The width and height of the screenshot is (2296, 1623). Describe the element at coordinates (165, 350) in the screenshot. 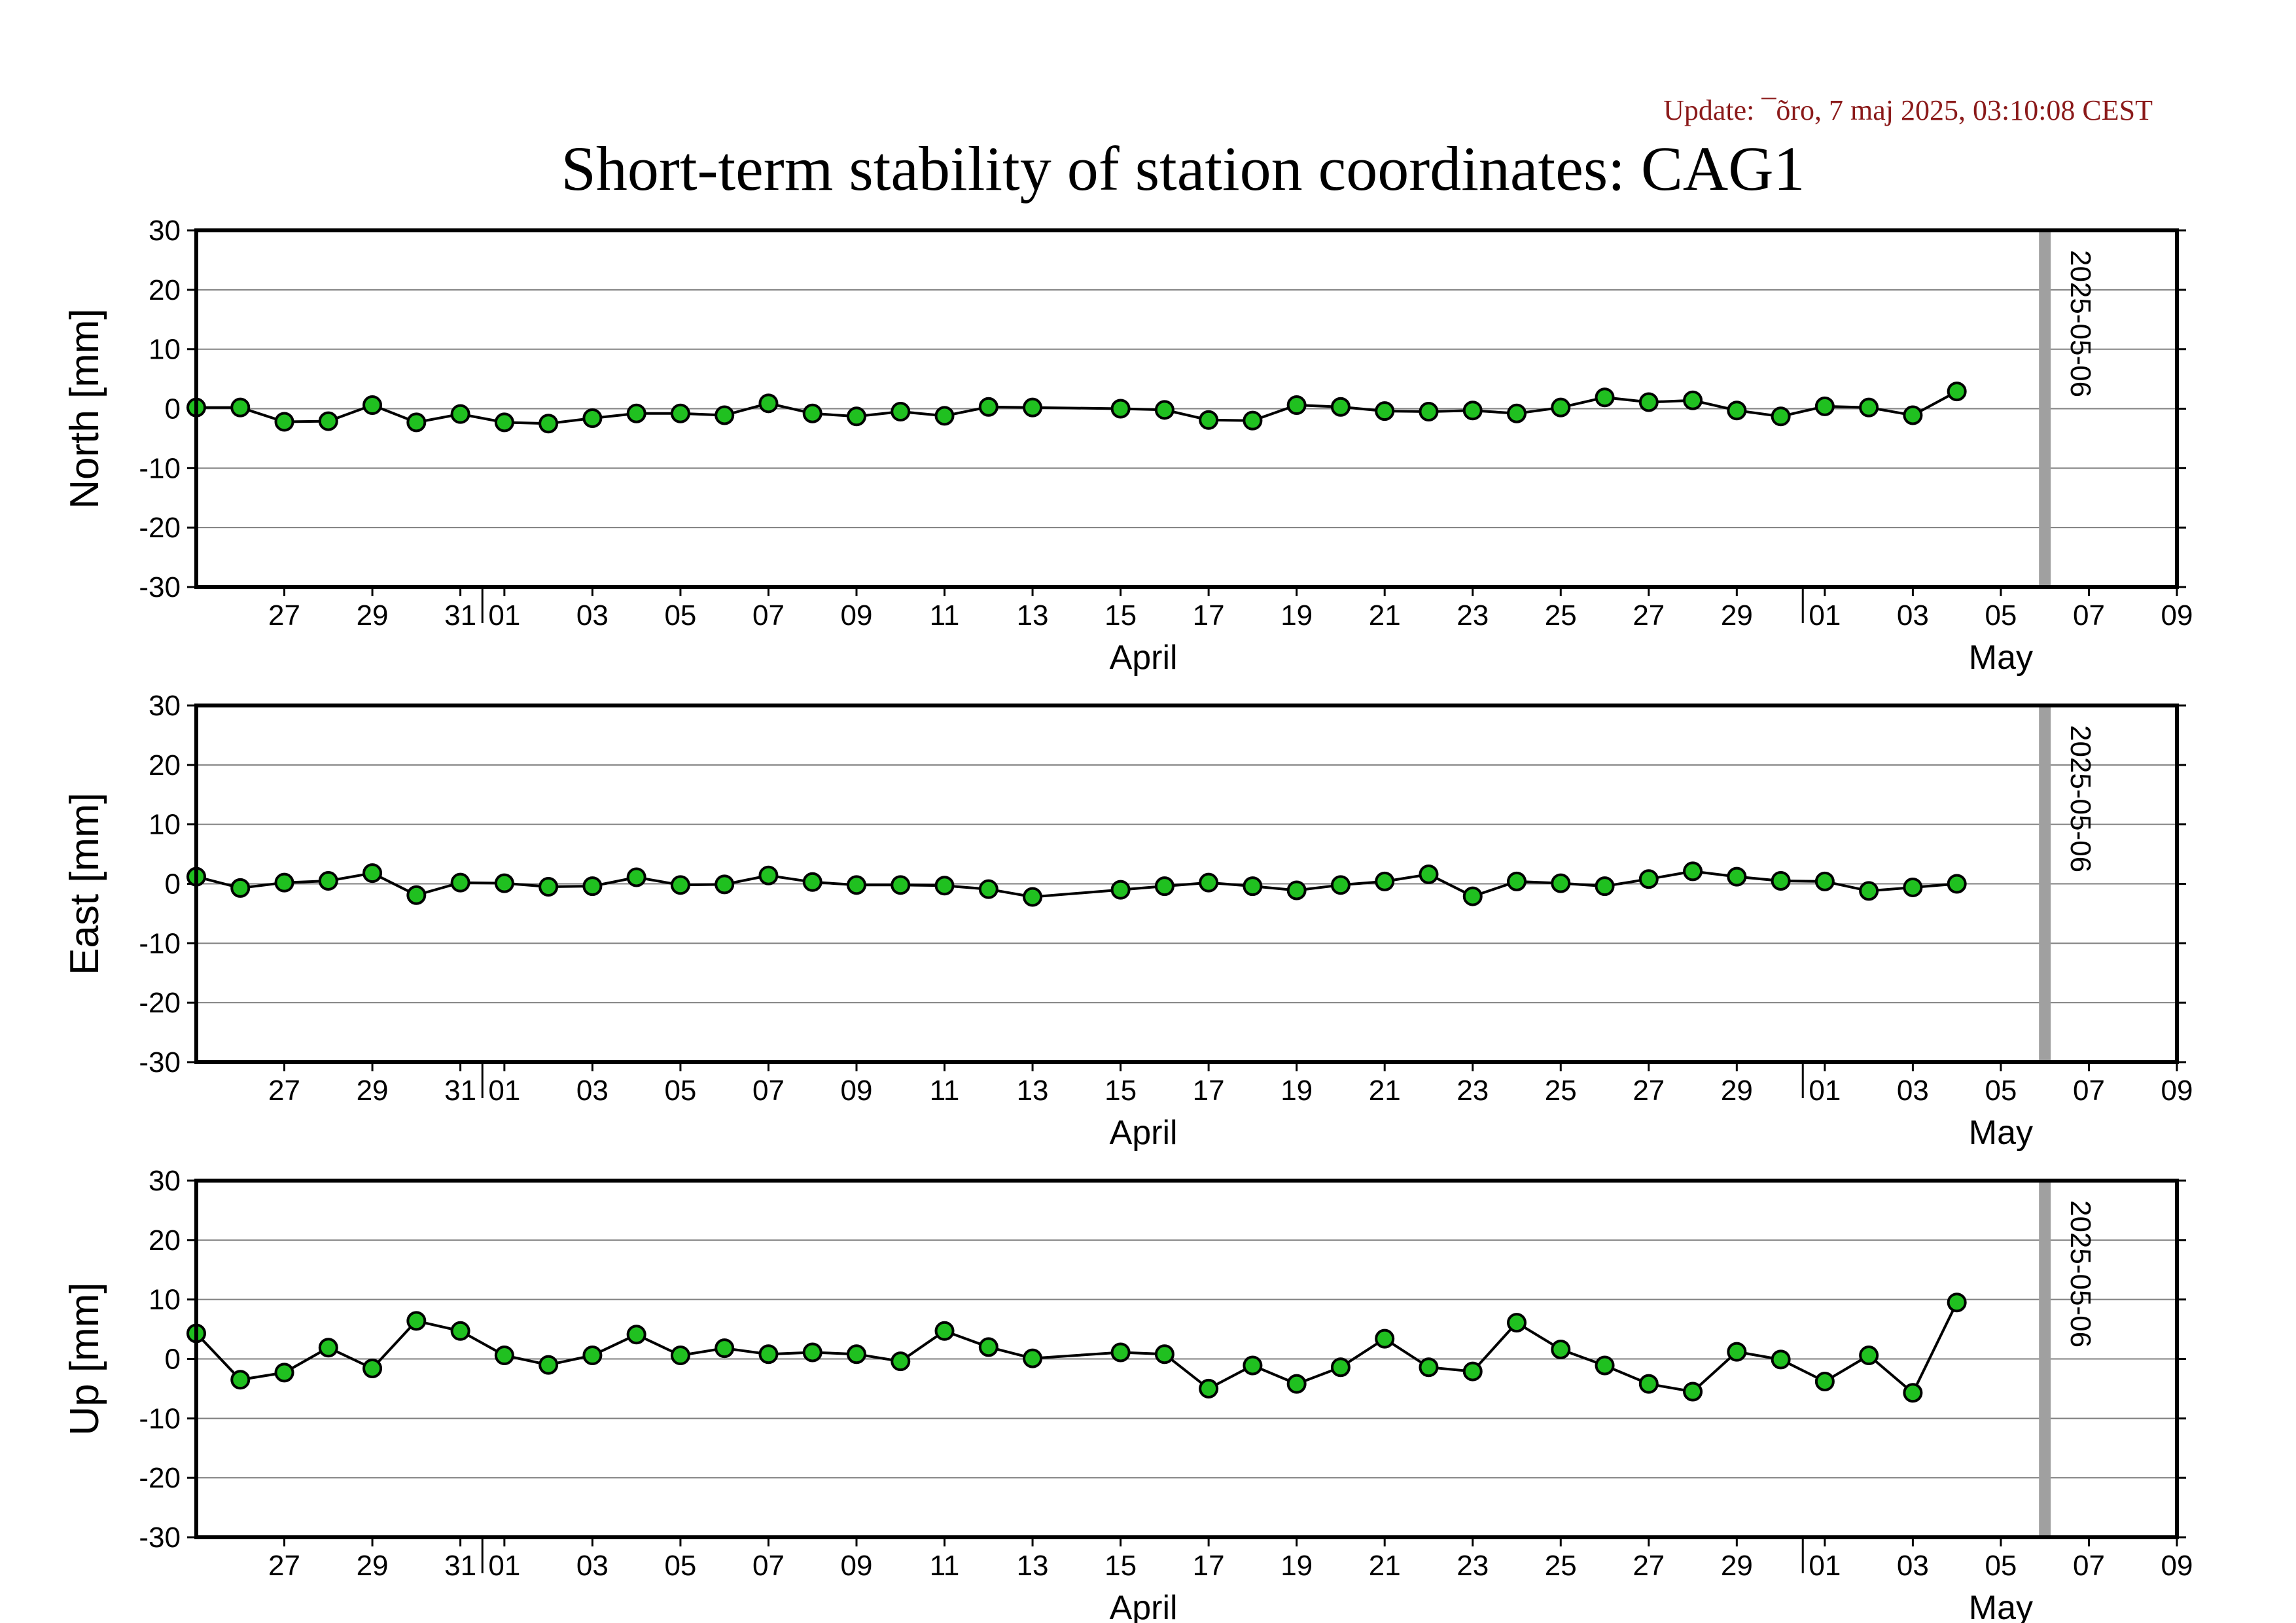

I see `y-tick-label: 10` at that location.